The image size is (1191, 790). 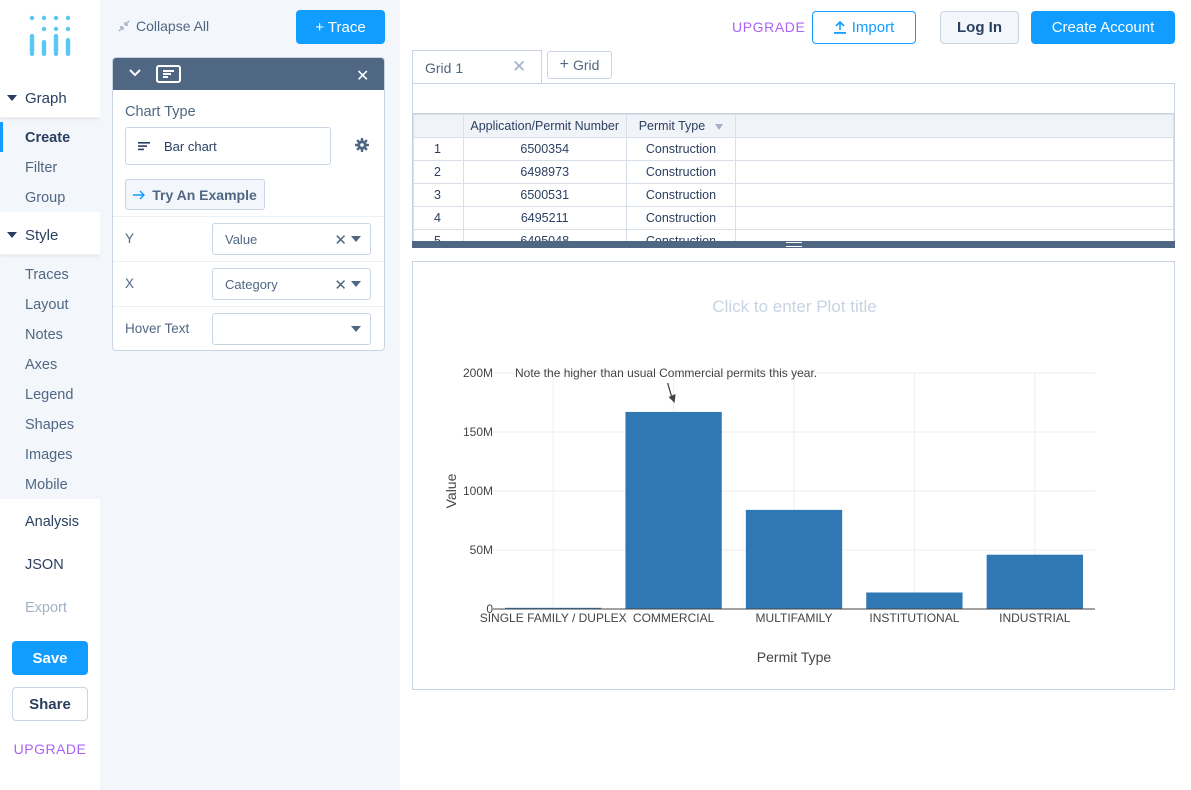 What do you see at coordinates (139, 194) in the screenshot?
I see `arrow-right-icon` at bounding box center [139, 194].